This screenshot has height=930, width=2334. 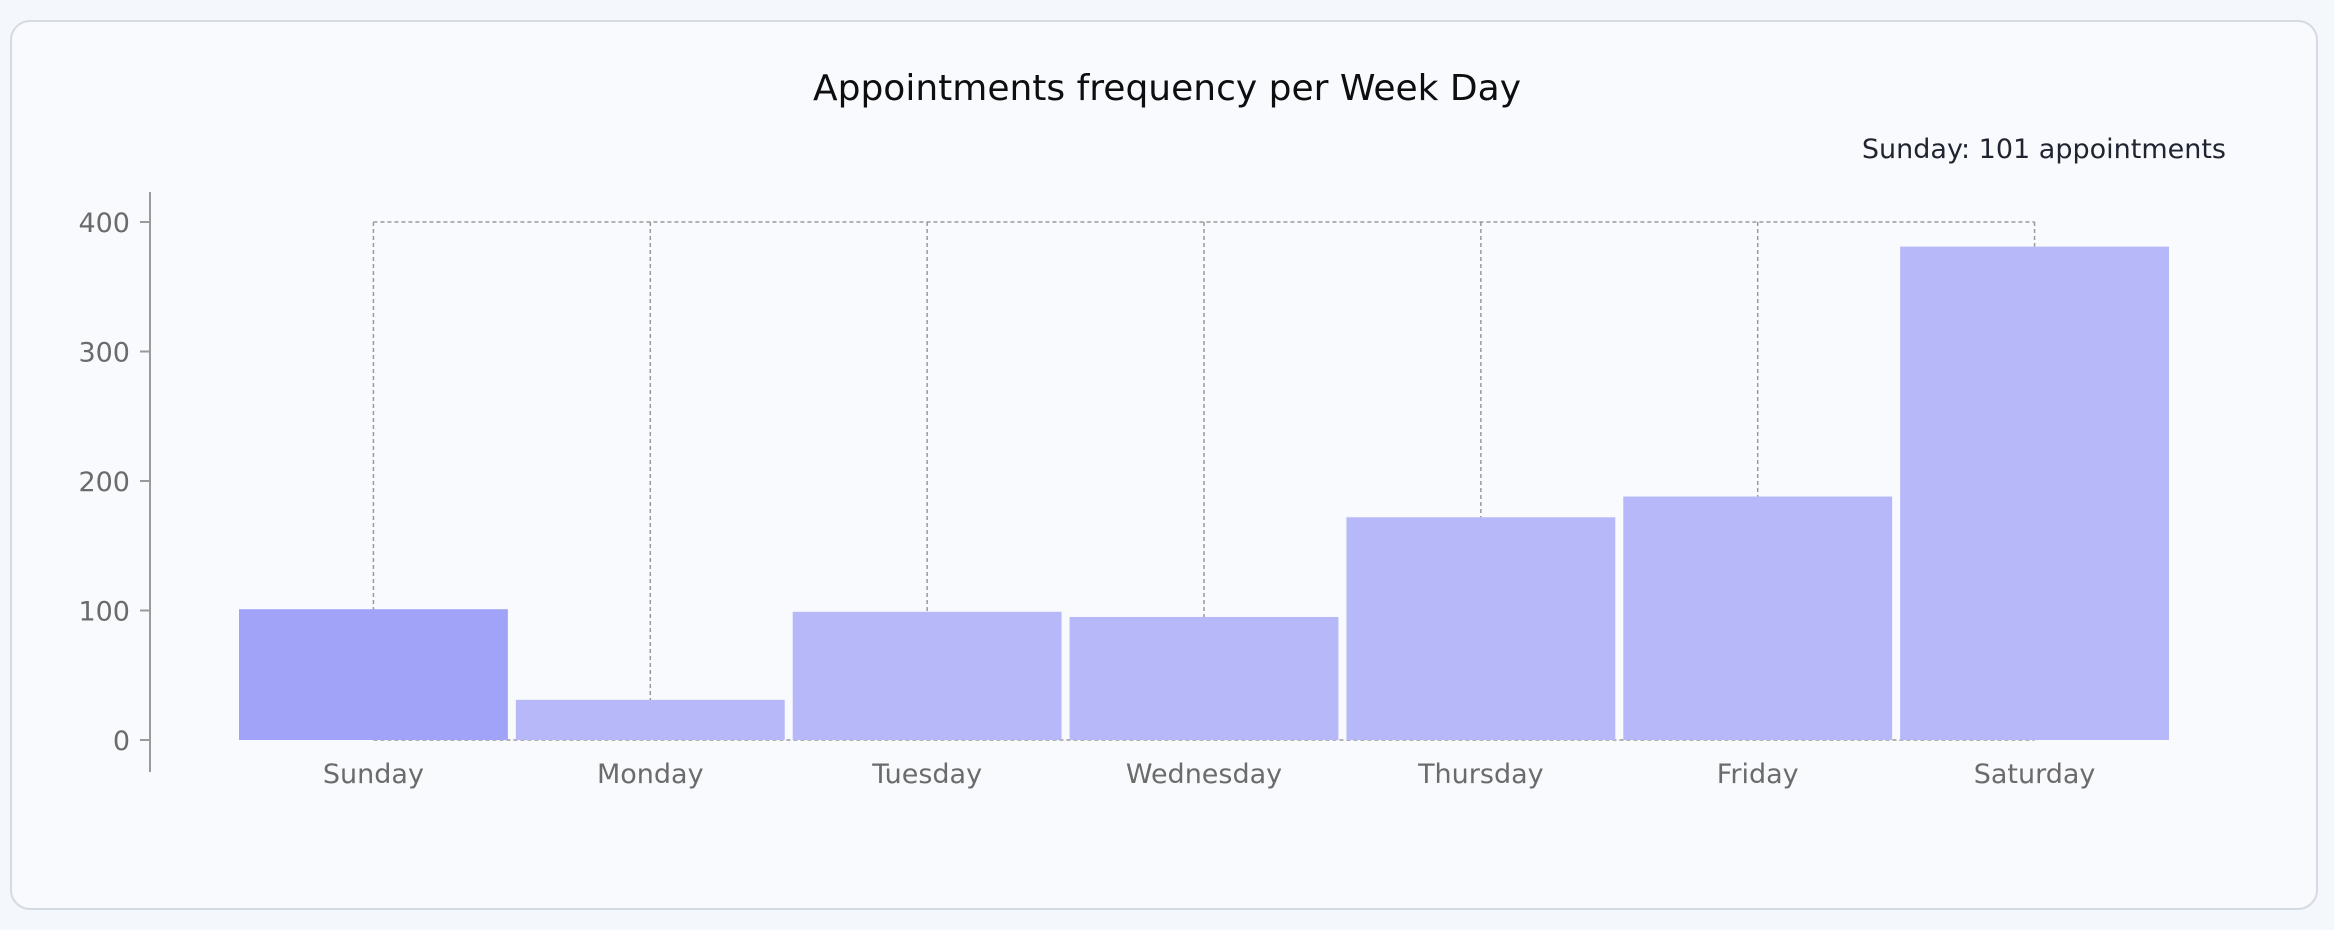 What do you see at coordinates (2034, 493) in the screenshot?
I see `bar-saturday` at bounding box center [2034, 493].